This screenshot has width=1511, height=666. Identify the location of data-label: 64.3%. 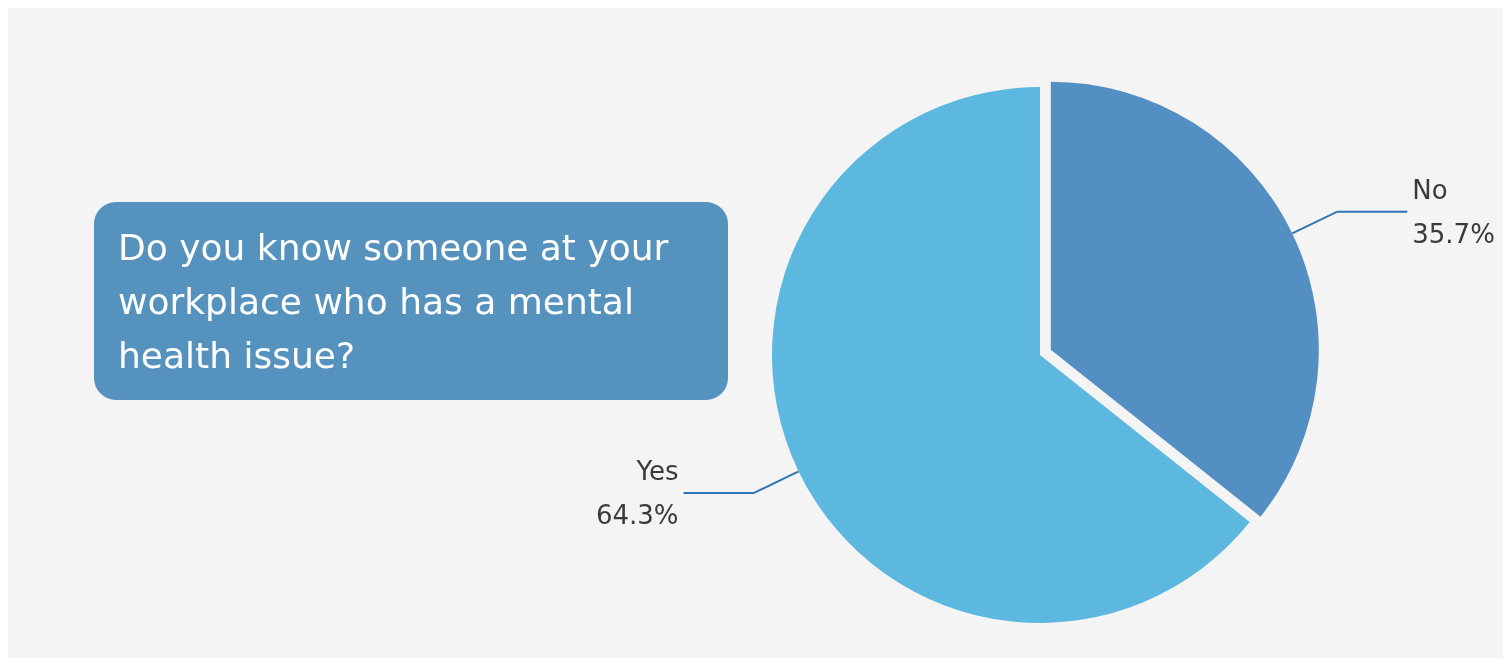
(637, 515).